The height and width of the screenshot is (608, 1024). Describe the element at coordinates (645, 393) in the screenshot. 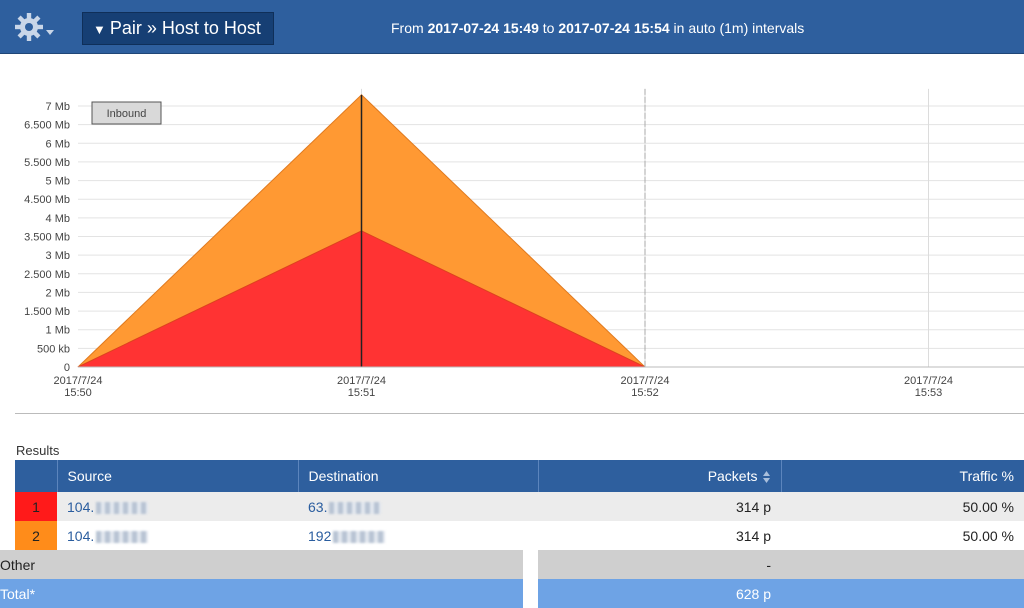

I see `x-tick-time: 15:52` at that location.